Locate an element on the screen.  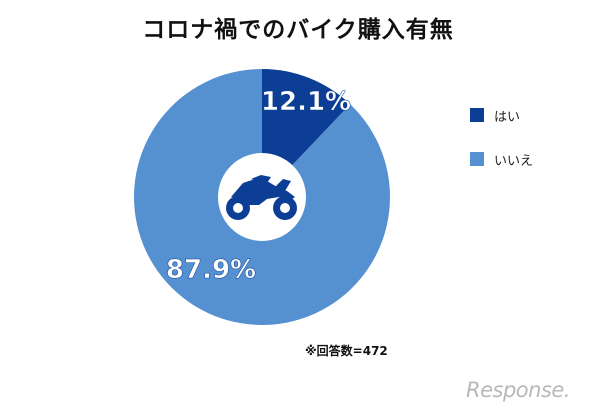
legend-label-yes: はい is located at coordinates (507, 117).